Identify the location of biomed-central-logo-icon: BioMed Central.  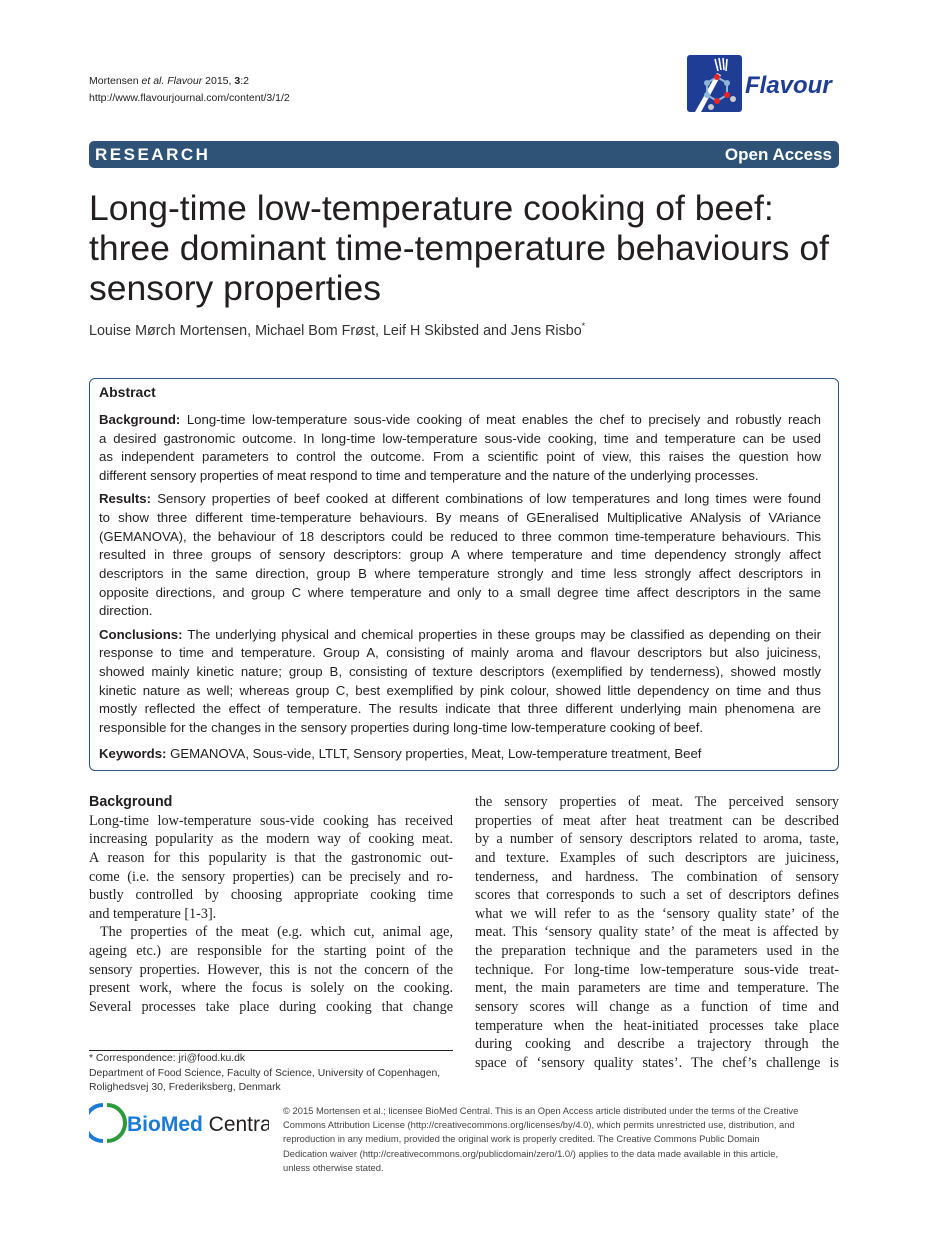
(179, 1123).